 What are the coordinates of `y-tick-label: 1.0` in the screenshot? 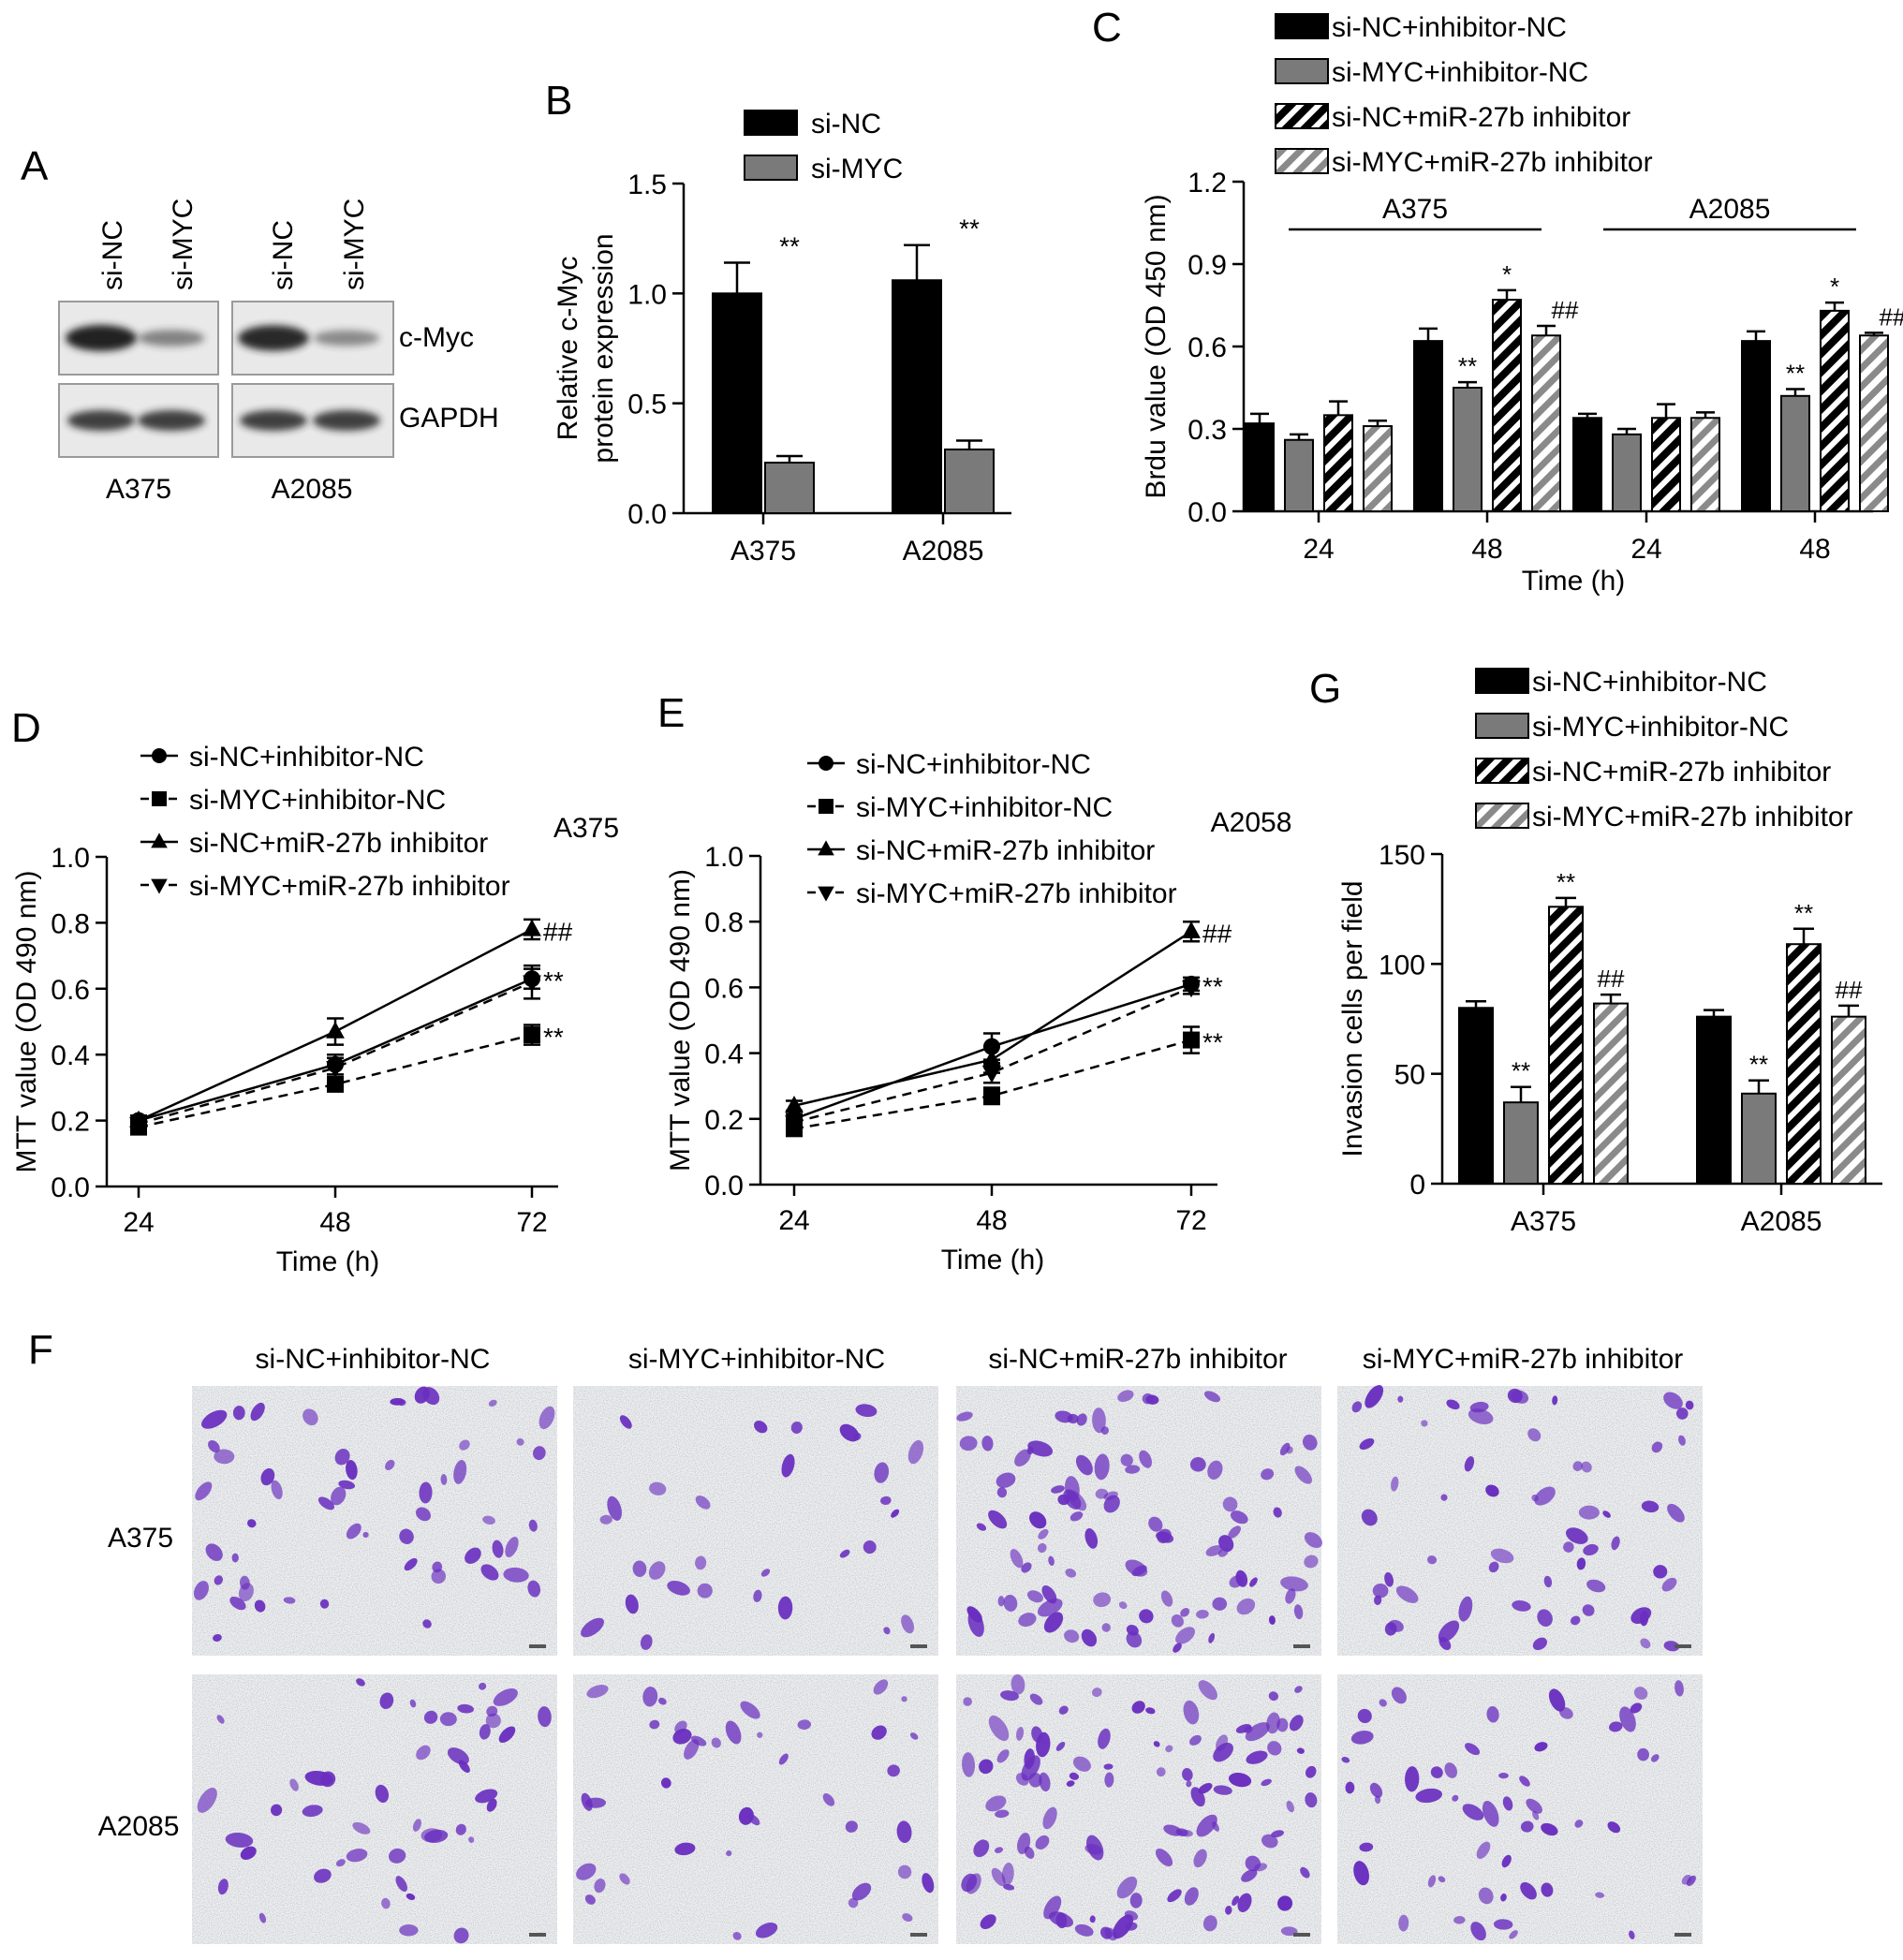 It's located at (647, 294).